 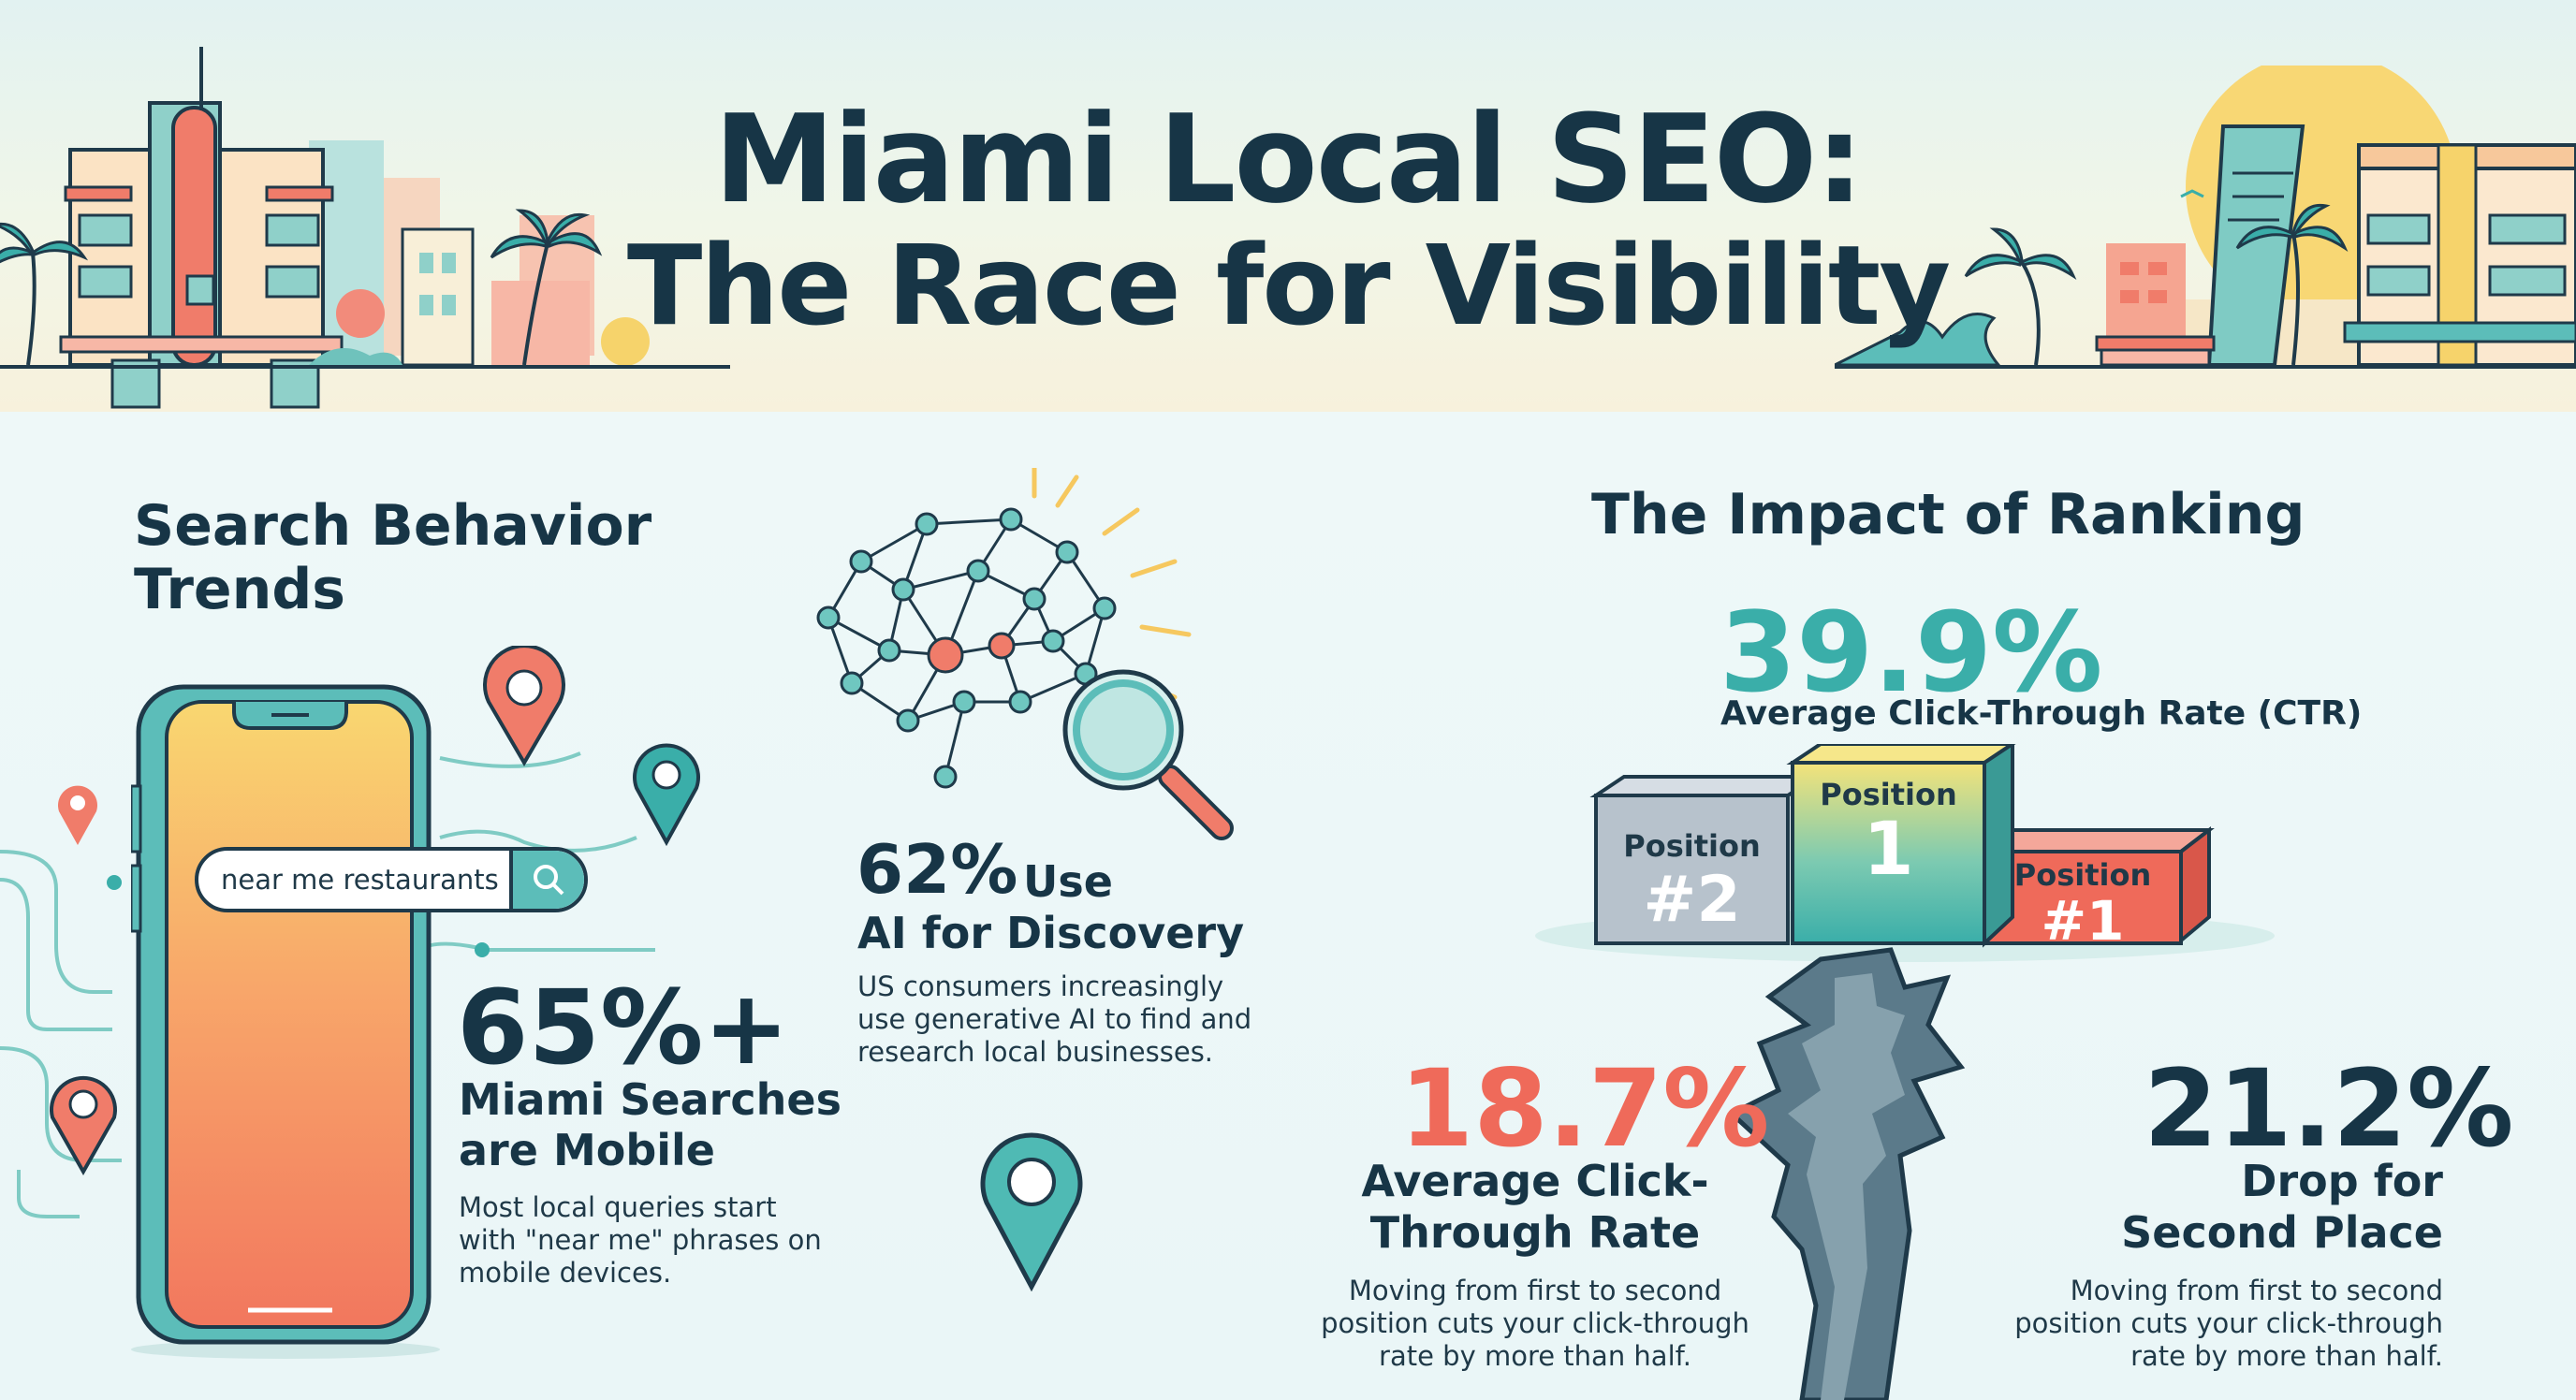 What do you see at coordinates (365, 228) in the screenshot?
I see `miami-skyline-left-illustration` at bounding box center [365, 228].